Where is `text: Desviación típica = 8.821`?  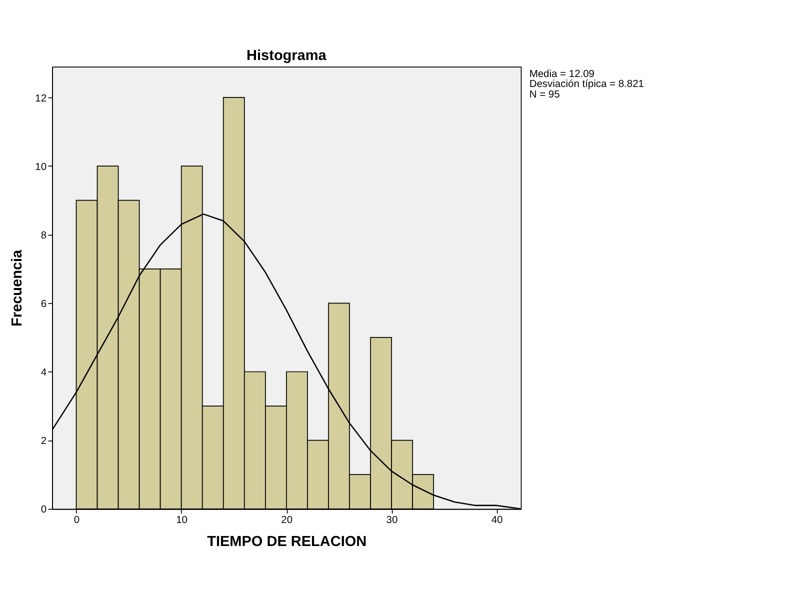 text: Desviación típica = 8.821 is located at coordinates (586, 84).